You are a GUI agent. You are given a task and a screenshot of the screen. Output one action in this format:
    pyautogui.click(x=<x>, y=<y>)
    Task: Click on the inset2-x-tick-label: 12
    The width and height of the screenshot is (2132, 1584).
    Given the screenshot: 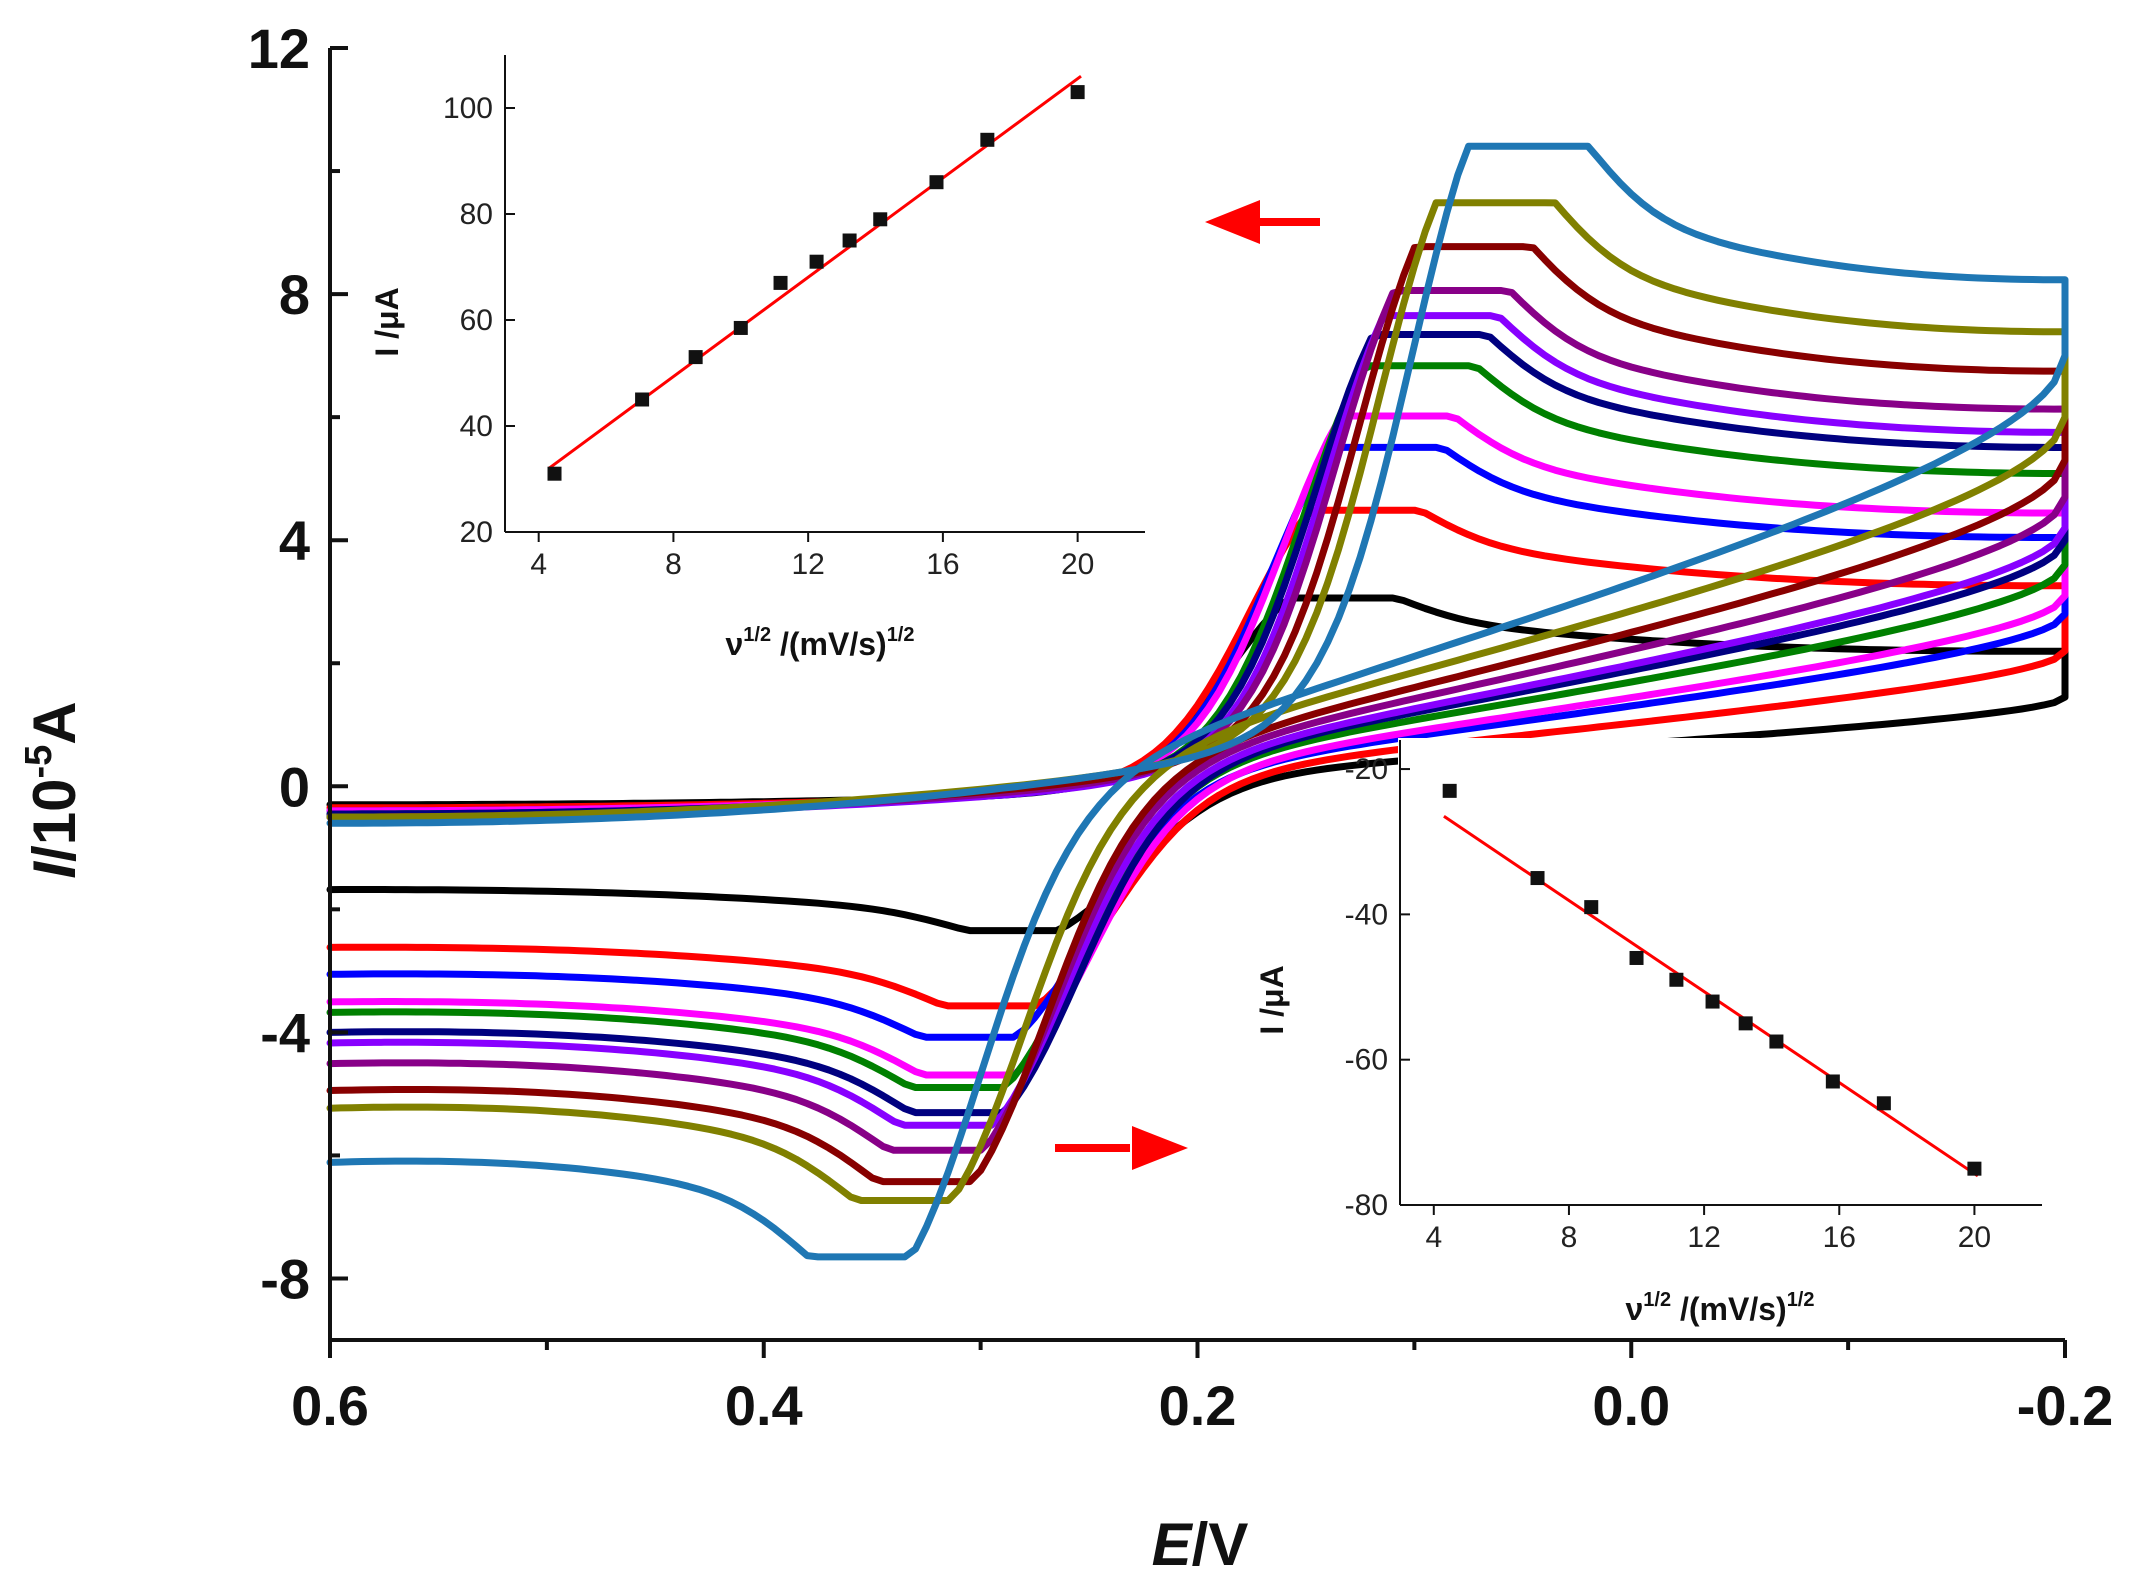 What is the action you would take?
    pyautogui.click(x=1703, y=1237)
    